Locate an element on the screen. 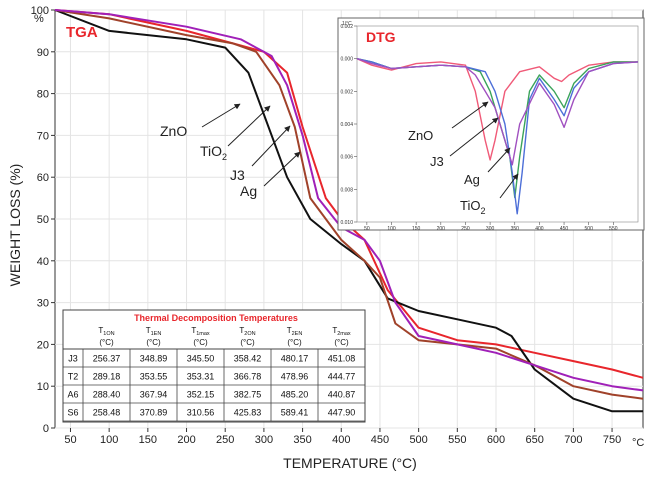 This screenshot has width=649, height=477. table-cell: 288.40 is located at coordinates (107, 395).